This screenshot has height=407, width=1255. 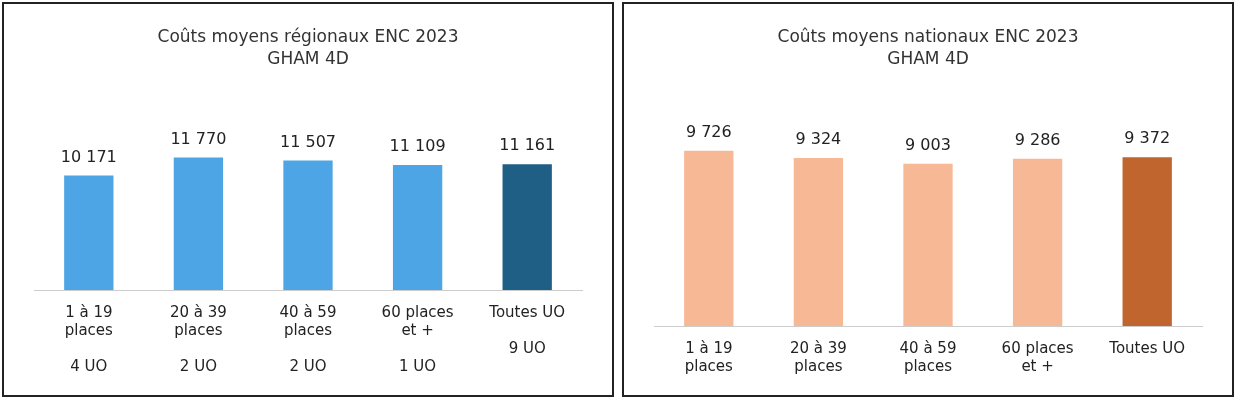 I want to click on chart-title: Coûts moyens nationaux ENC 2023, so click(x=928, y=35).